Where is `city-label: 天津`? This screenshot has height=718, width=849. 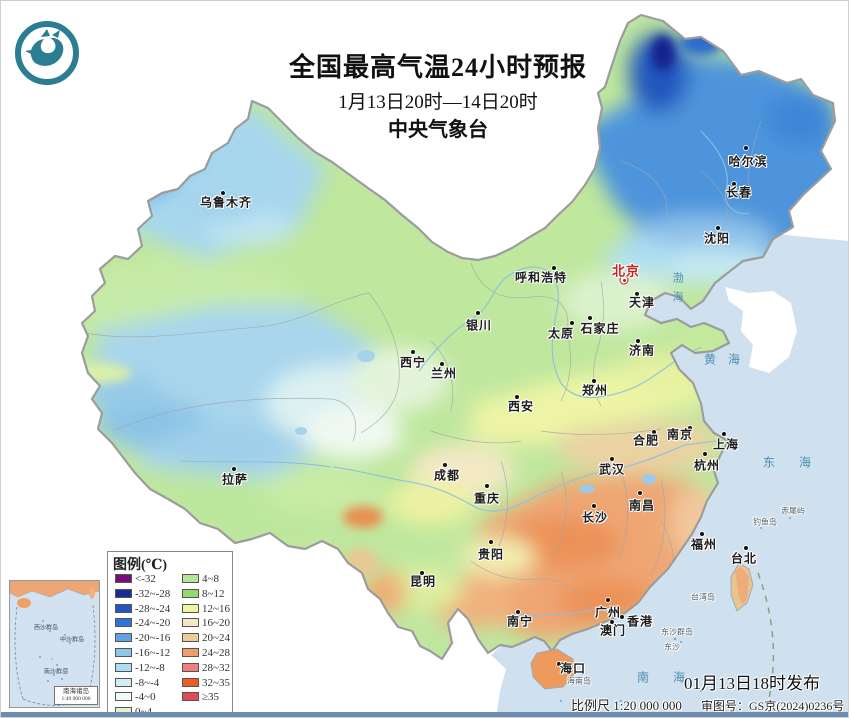
city-label: 天津 is located at coordinates (642, 302).